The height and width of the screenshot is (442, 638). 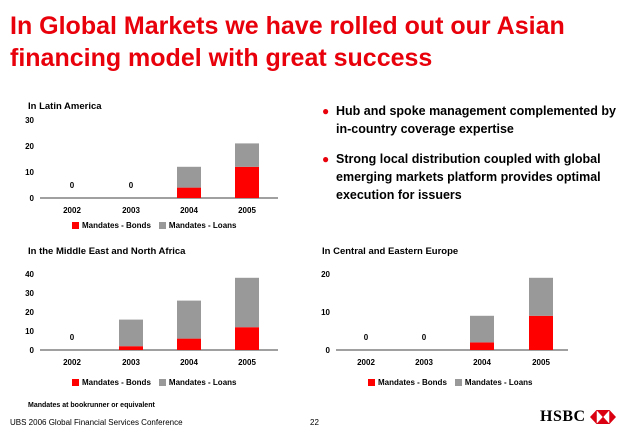 I want to click on page-number: 22, so click(x=314, y=422).